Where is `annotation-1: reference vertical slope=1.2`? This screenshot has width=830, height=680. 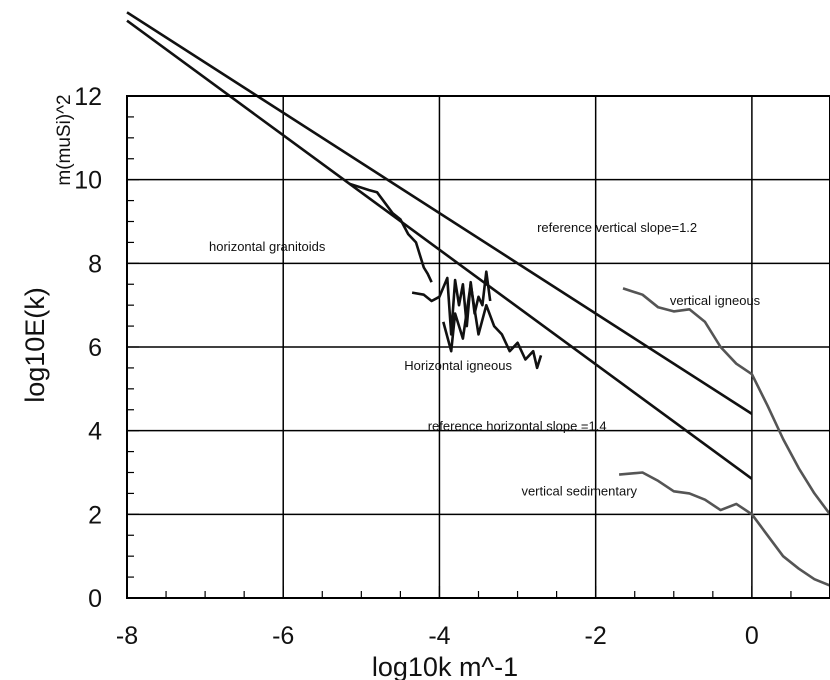 annotation-1: reference vertical slope=1.2 is located at coordinates (617, 227).